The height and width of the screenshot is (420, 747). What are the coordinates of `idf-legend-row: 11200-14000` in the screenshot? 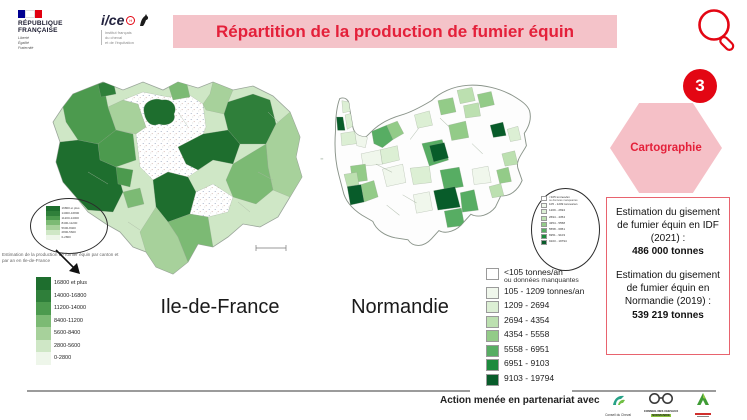 It's located at (61, 308).